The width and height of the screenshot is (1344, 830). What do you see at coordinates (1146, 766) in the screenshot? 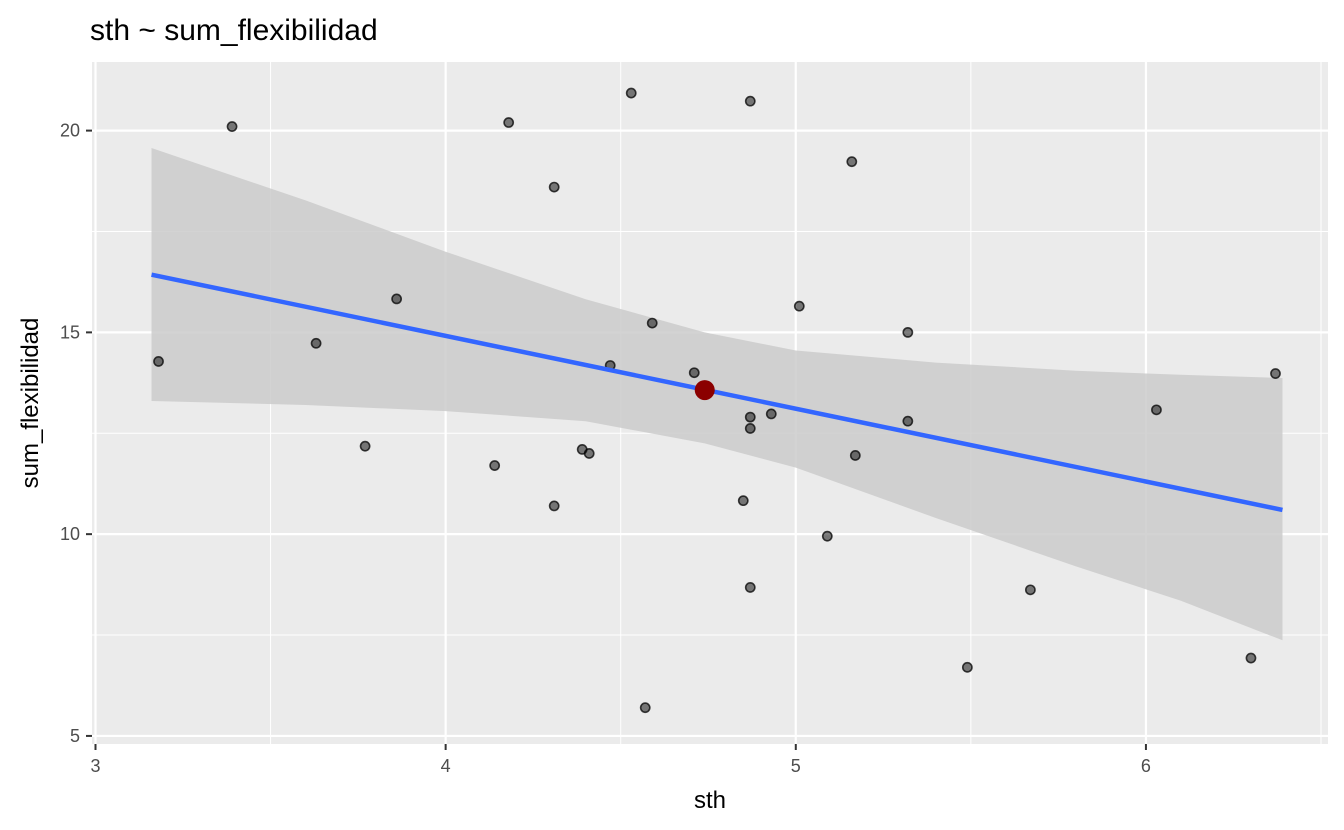
I see `x-tick-label: 6` at bounding box center [1146, 766].